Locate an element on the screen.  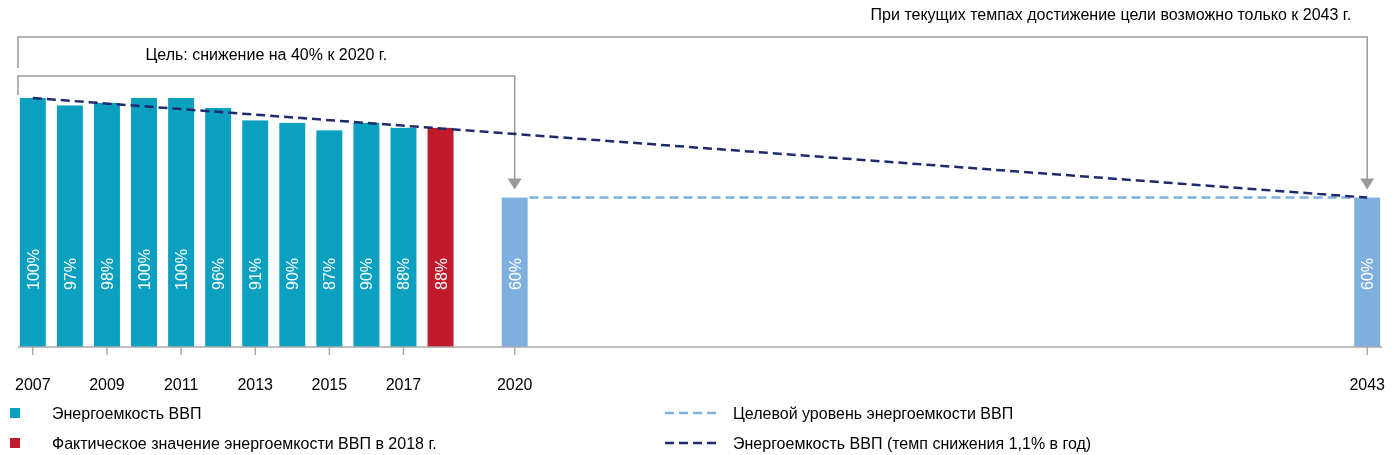
x-tick-label: 2009 is located at coordinates (107, 384).